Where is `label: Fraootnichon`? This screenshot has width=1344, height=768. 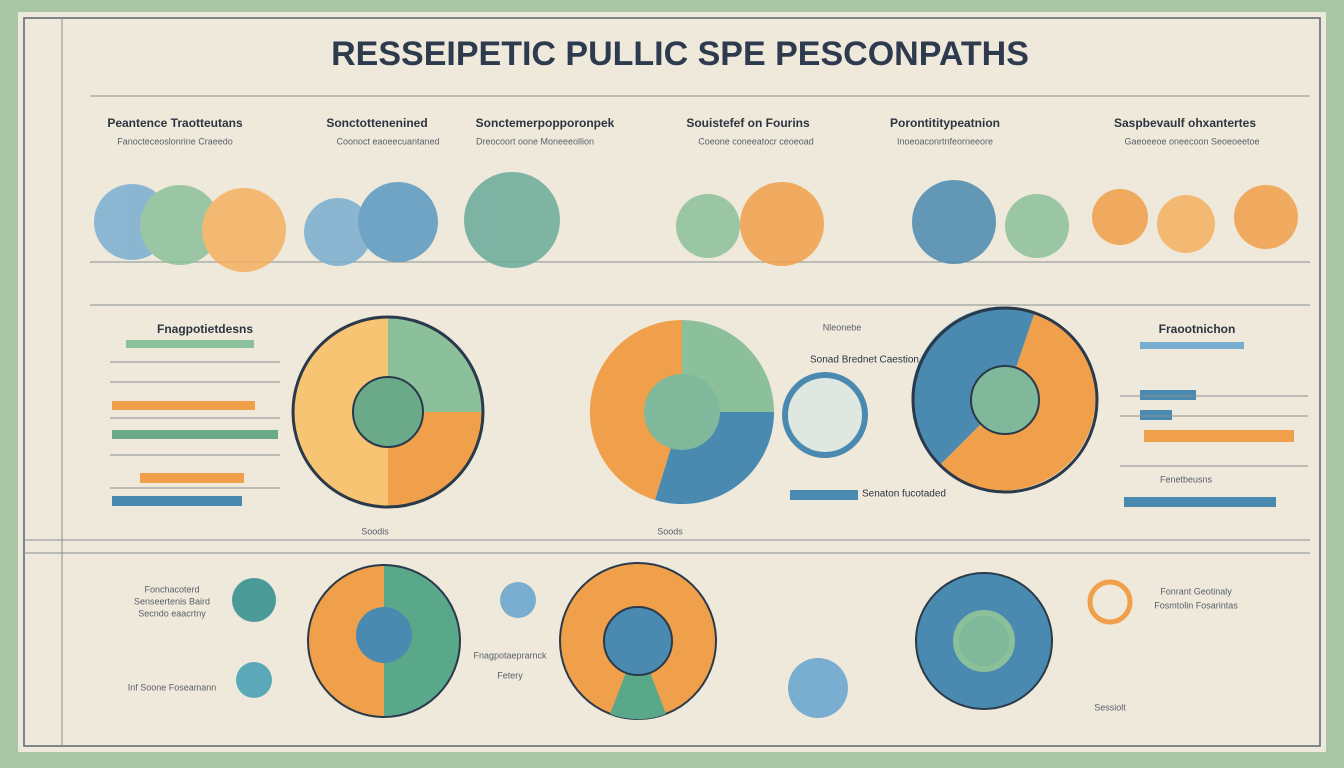 label: Fraootnichon is located at coordinates (1197, 329).